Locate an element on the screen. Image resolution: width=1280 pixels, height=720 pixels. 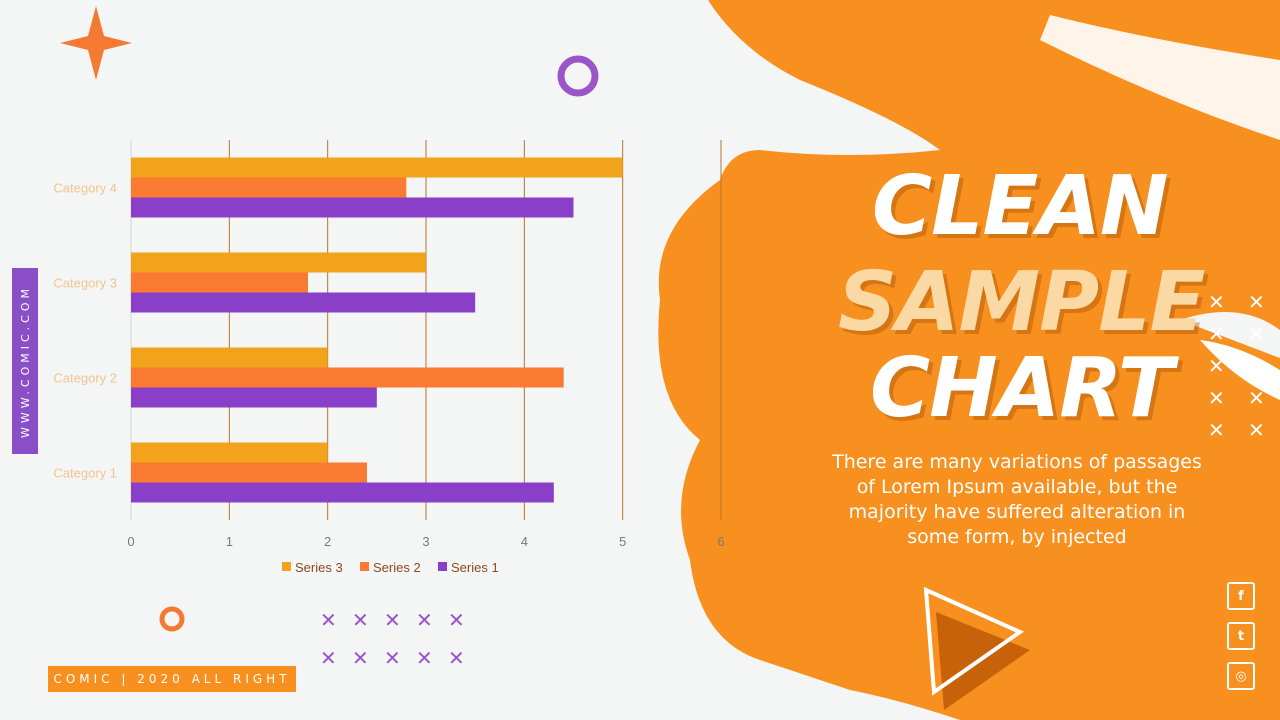
x-tick-label: 0 is located at coordinates (130, 541).